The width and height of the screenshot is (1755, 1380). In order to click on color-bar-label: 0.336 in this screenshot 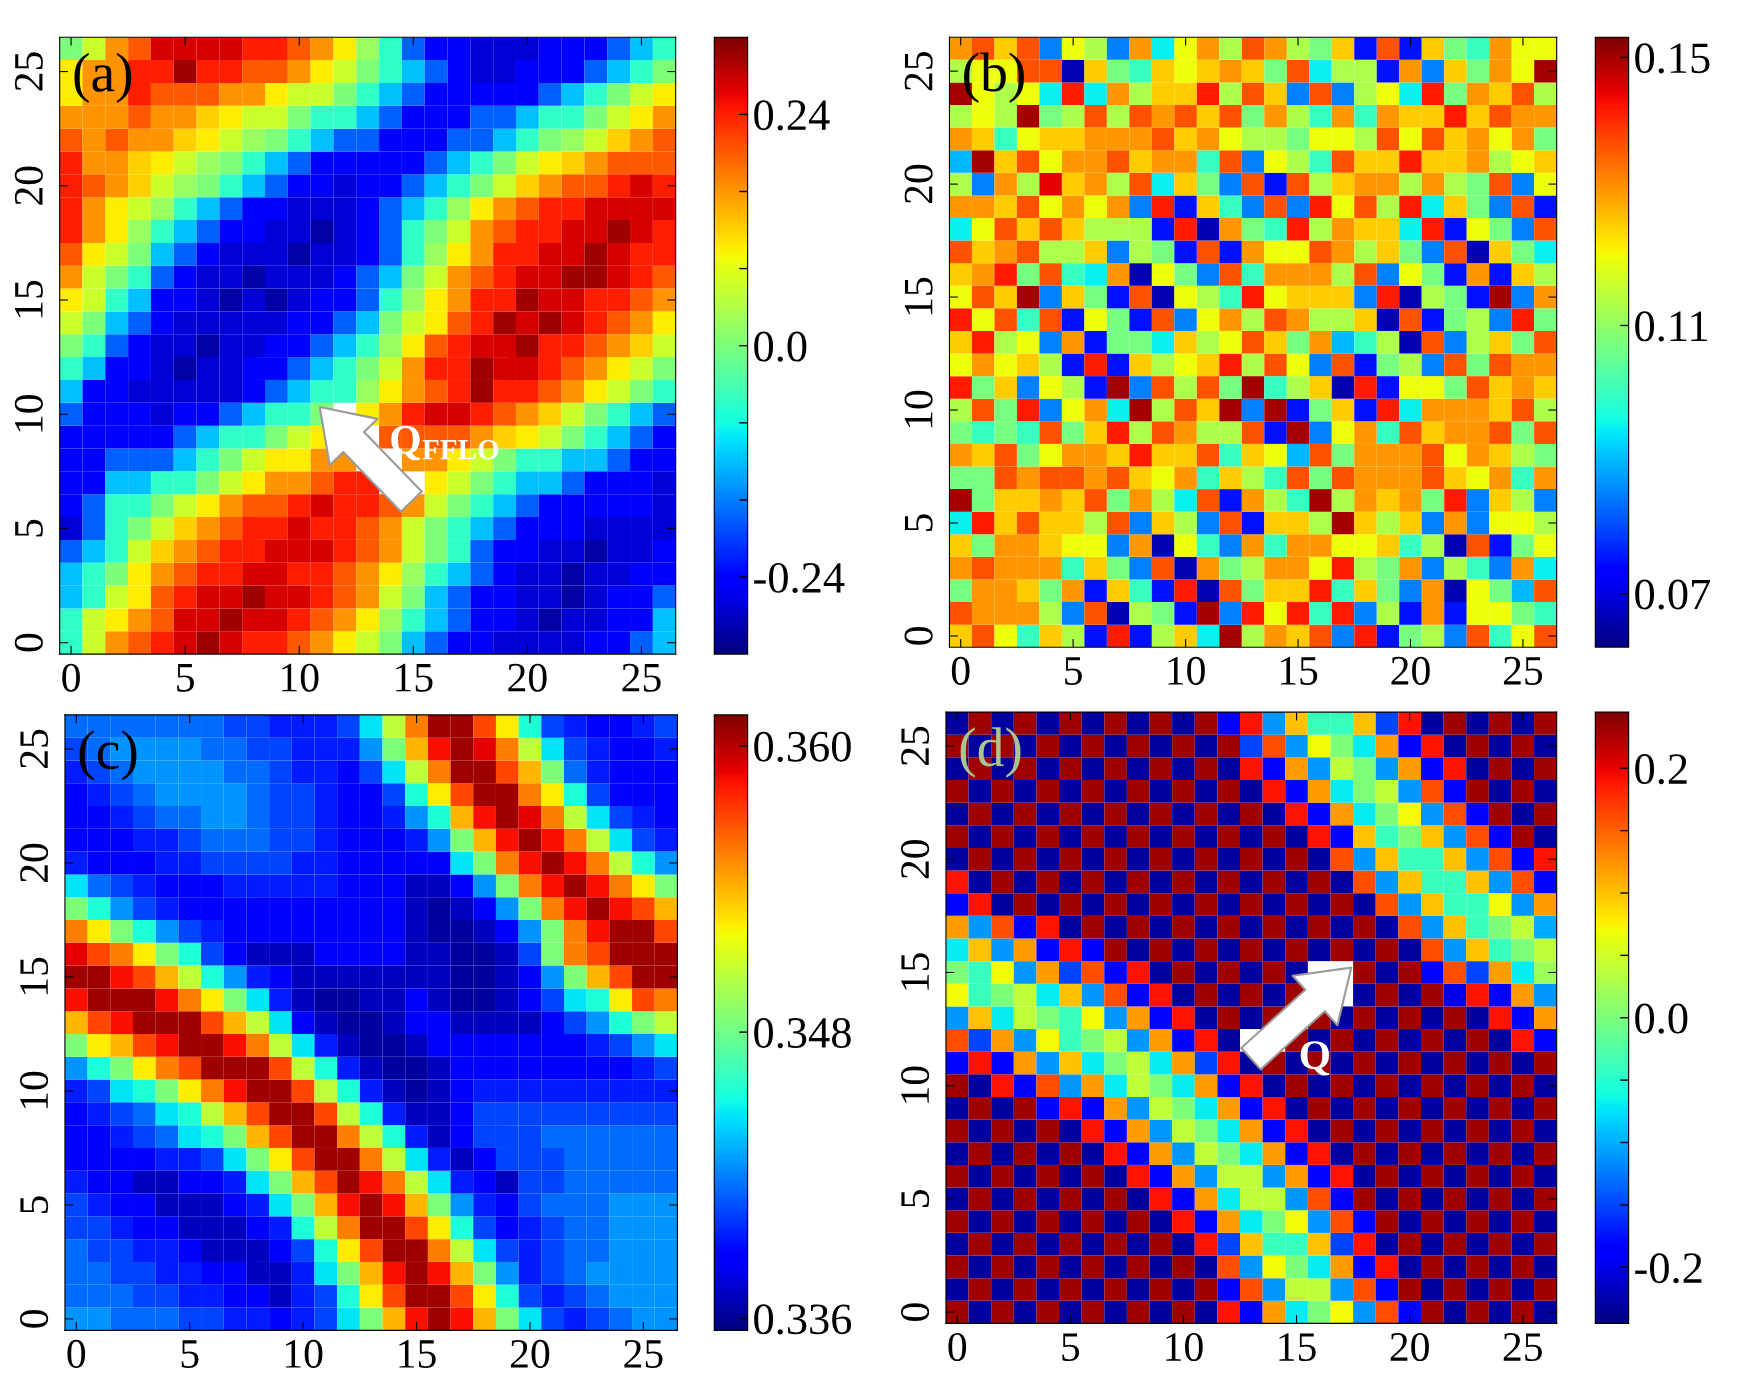, I will do `click(803, 1319)`.